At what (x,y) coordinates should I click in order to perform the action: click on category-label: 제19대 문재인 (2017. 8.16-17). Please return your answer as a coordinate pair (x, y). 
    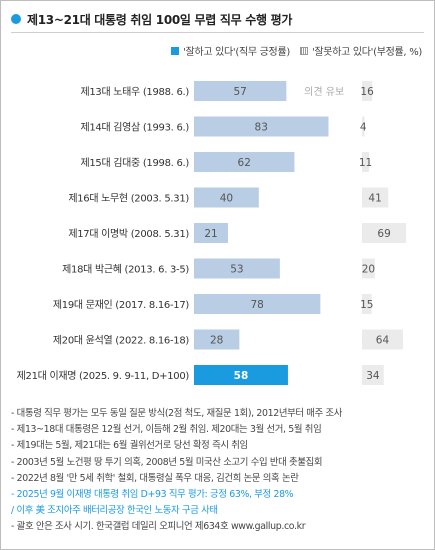
    Looking at the image, I should click on (121, 305).